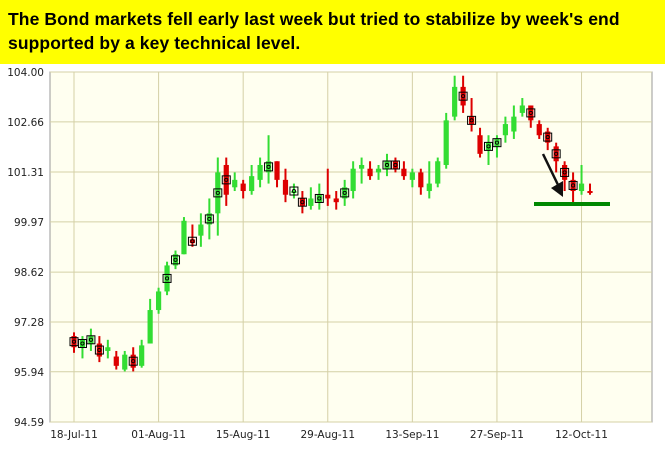 The height and width of the screenshot is (457, 665). What do you see at coordinates (29, 323) in the screenshot?
I see `y-tick-label: 97.28` at bounding box center [29, 323].